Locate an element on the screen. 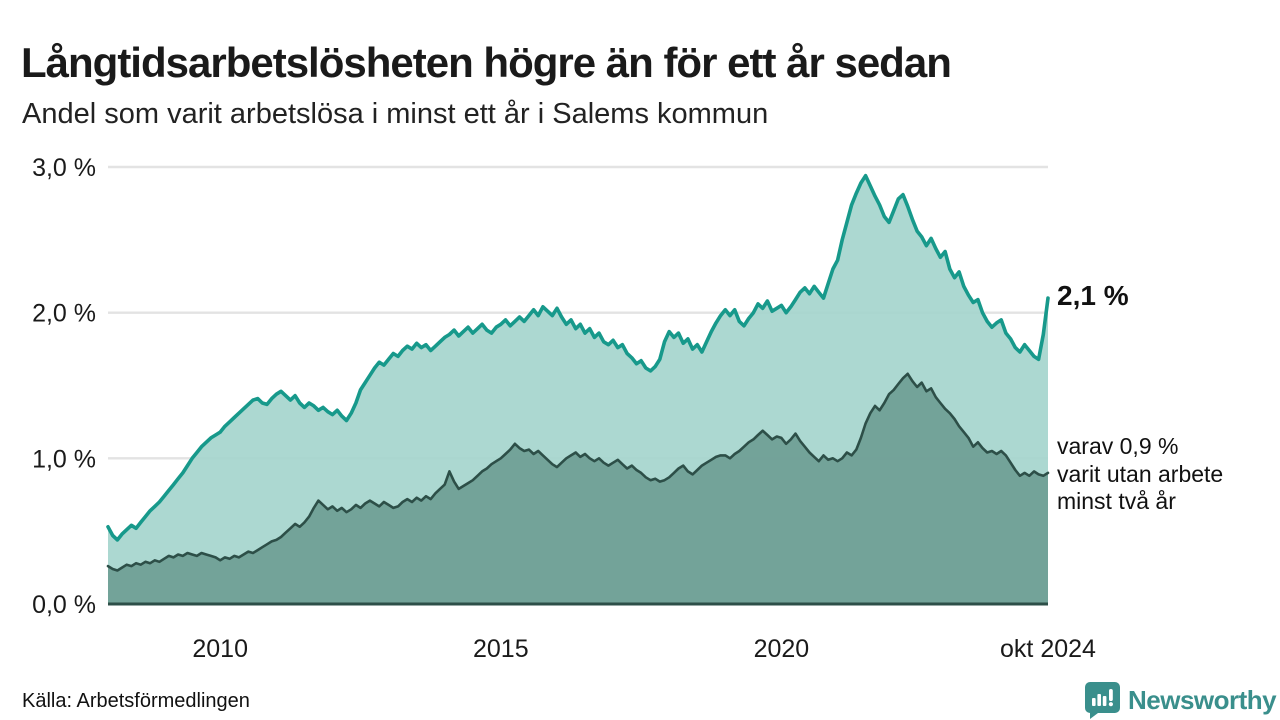  x-axis-tick-label: 2015 is located at coordinates (501, 649).